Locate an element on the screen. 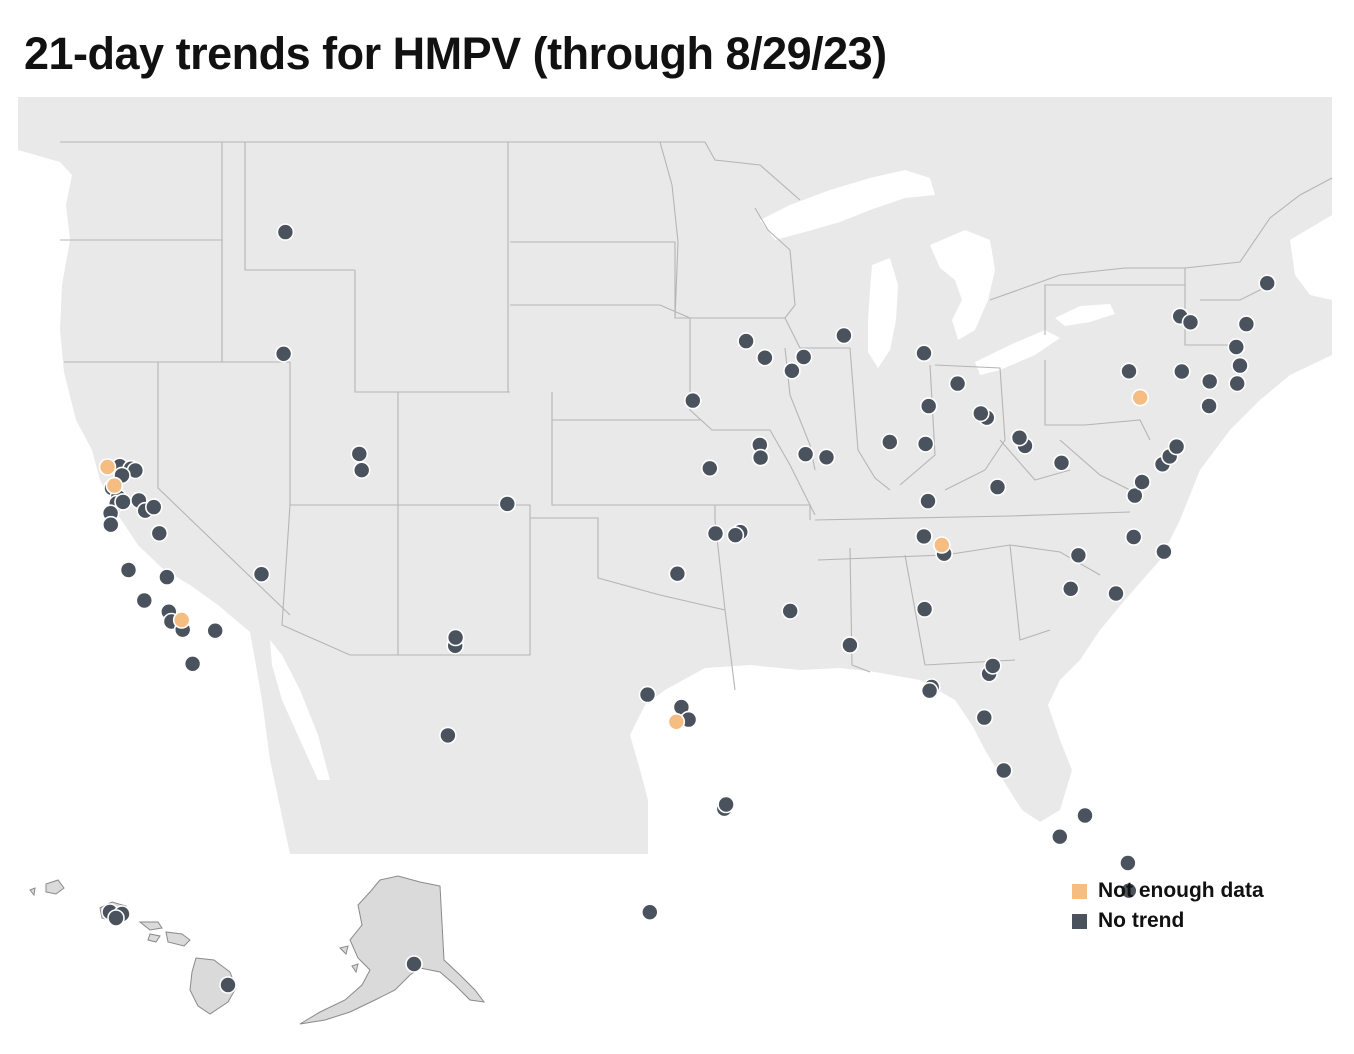 The image size is (1354, 1054). legend-swatch-not-enough-data is located at coordinates (1079, 891).